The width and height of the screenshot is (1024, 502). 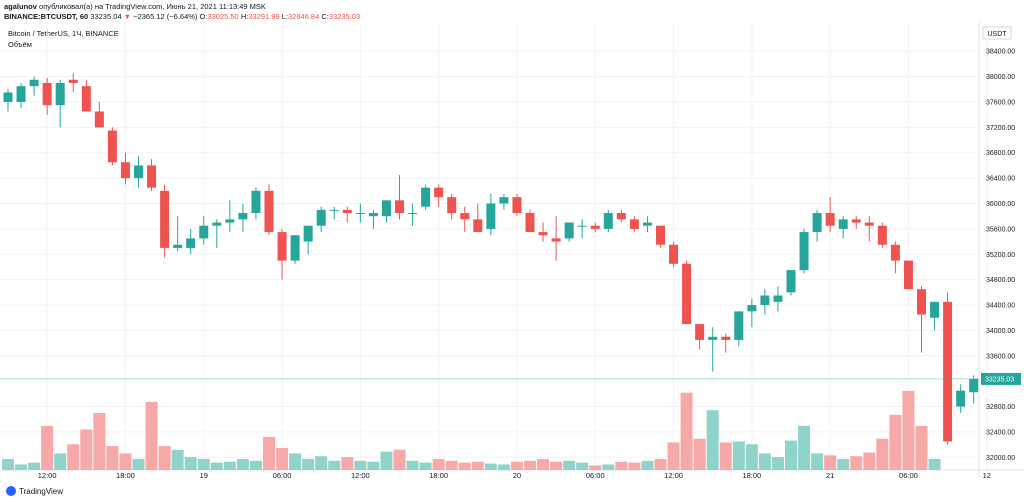 What do you see at coordinates (751, 475) in the screenshot?
I see `x-tick-label: 18:00` at bounding box center [751, 475].